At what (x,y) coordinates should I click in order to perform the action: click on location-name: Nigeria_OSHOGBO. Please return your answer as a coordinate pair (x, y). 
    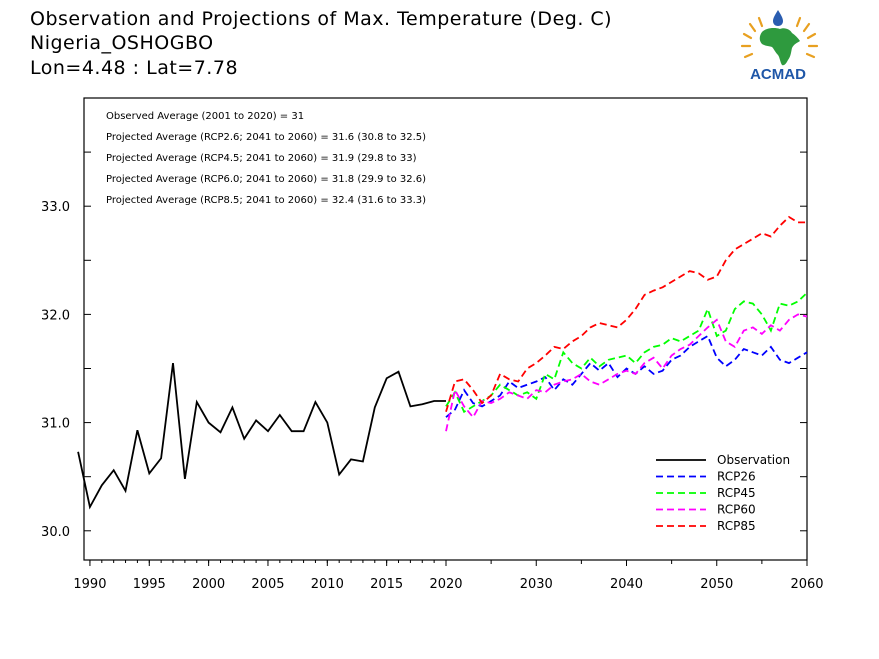
    Looking at the image, I should click on (122, 43).